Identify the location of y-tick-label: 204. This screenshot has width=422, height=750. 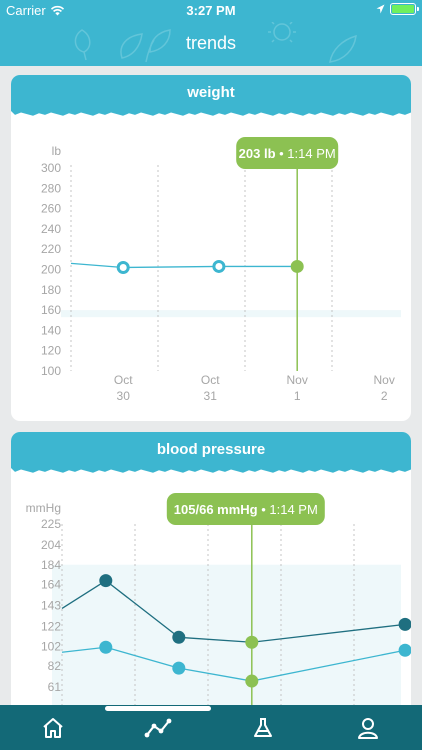
(51, 545).